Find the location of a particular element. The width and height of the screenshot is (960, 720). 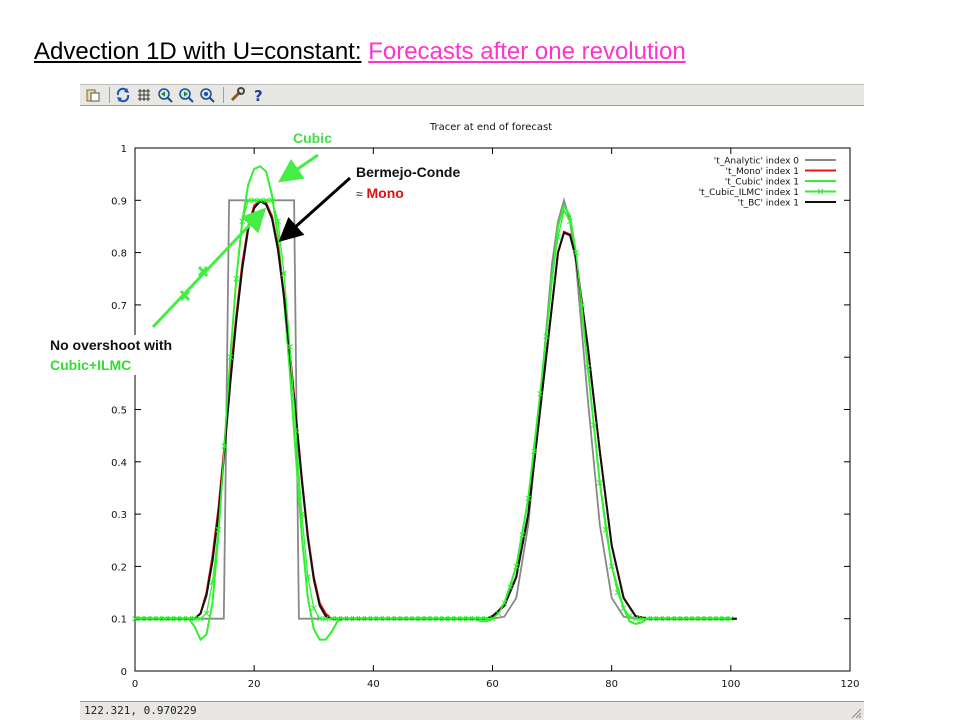

help-icon: ? is located at coordinates (258, 95).